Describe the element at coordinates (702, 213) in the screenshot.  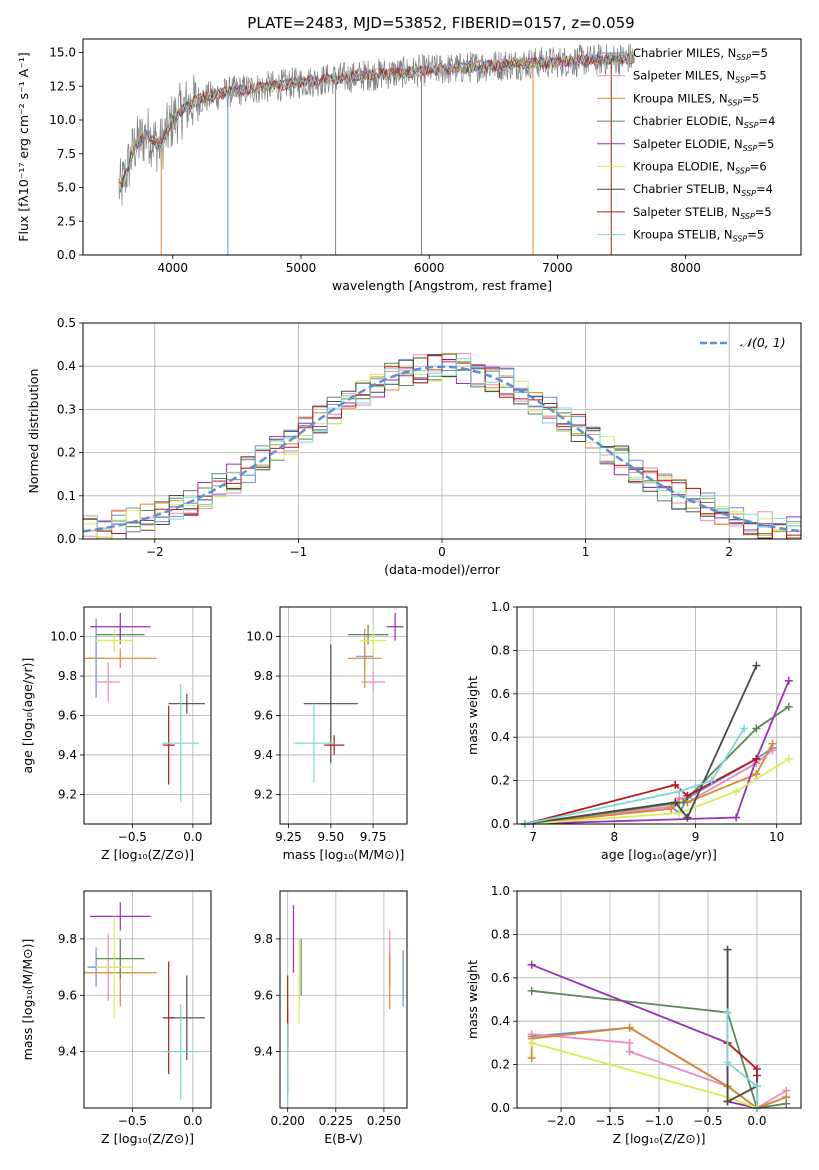
I see `legend-label: Salpeter STELIB, NSSP=5` at that location.